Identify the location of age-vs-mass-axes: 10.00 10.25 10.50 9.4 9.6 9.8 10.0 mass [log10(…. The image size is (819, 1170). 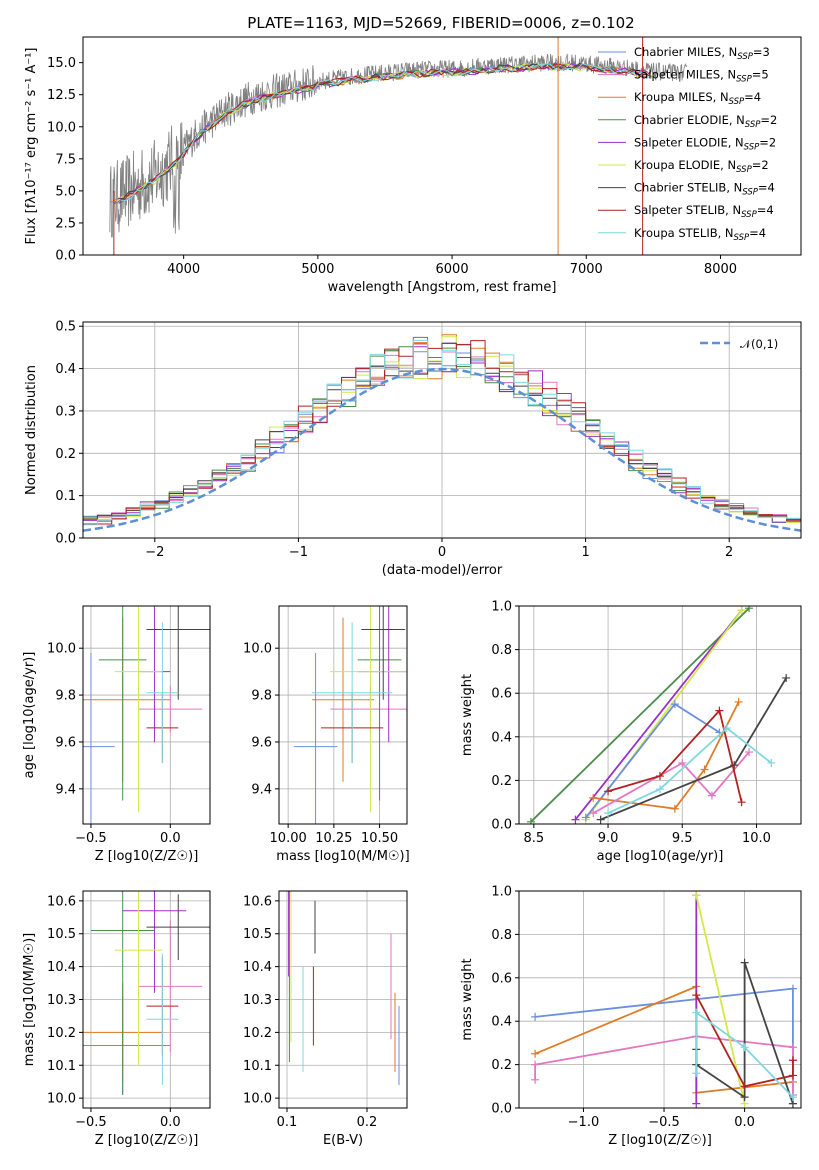
(326, 735).